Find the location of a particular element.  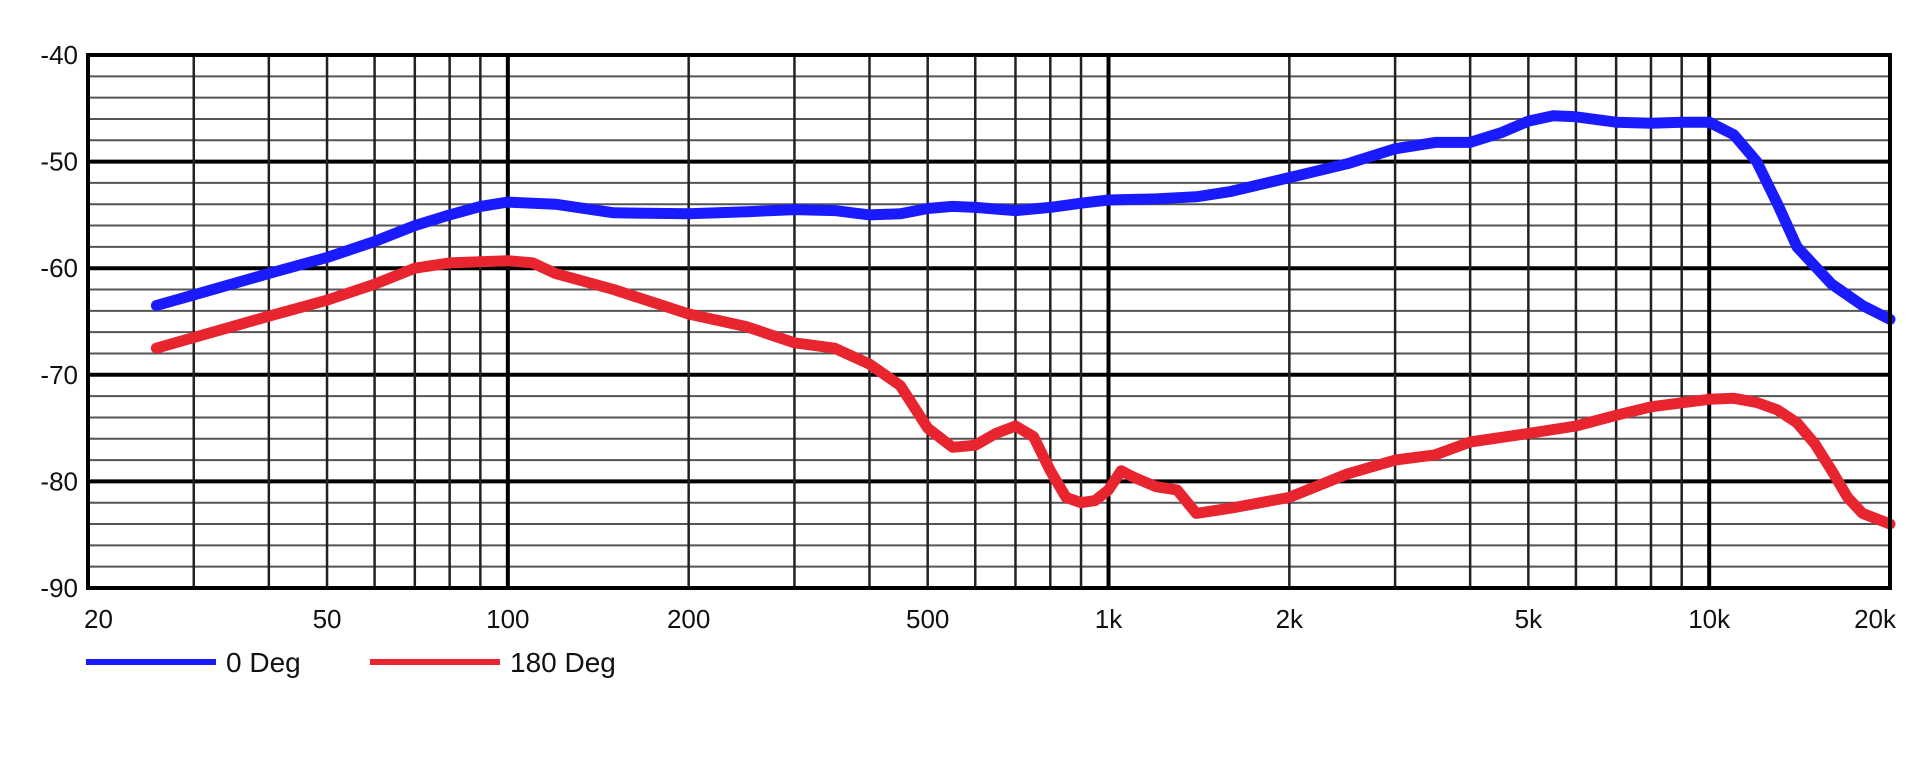

x-tick-label: 50 is located at coordinates (327, 619).